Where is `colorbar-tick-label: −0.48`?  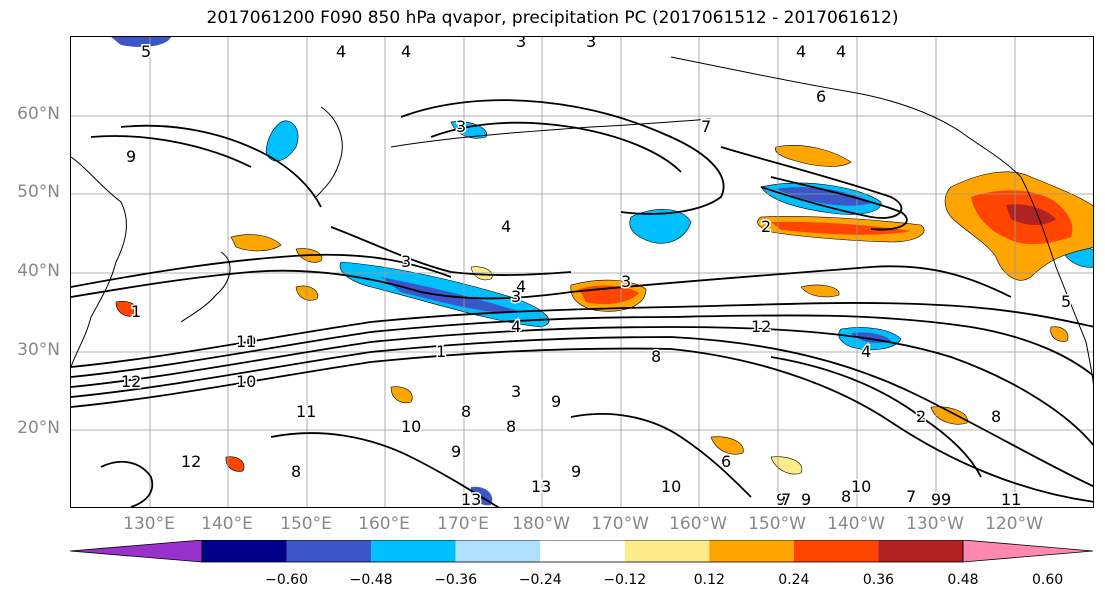 colorbar-tick-label: −0.48 is located at coordinates (371, 580).